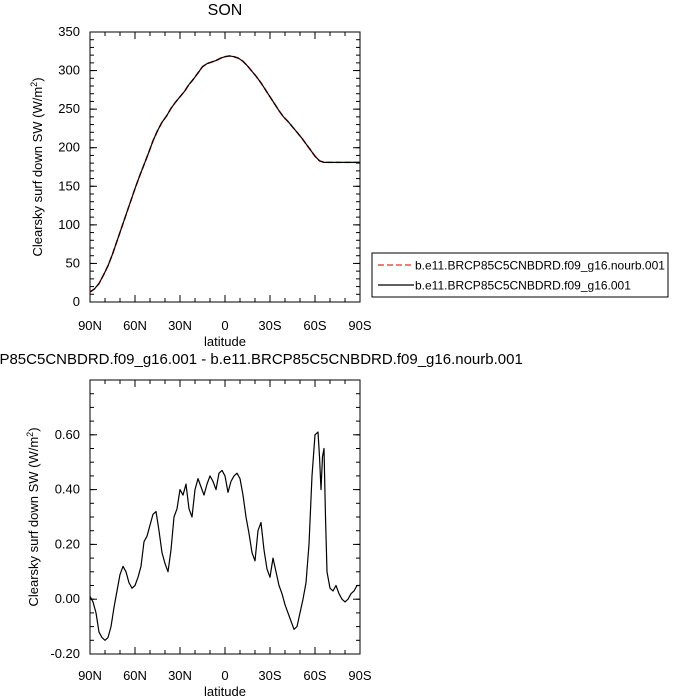 This screenshot has width=700, height=700. I want to click on chart-title: SON, so click(225, 10).